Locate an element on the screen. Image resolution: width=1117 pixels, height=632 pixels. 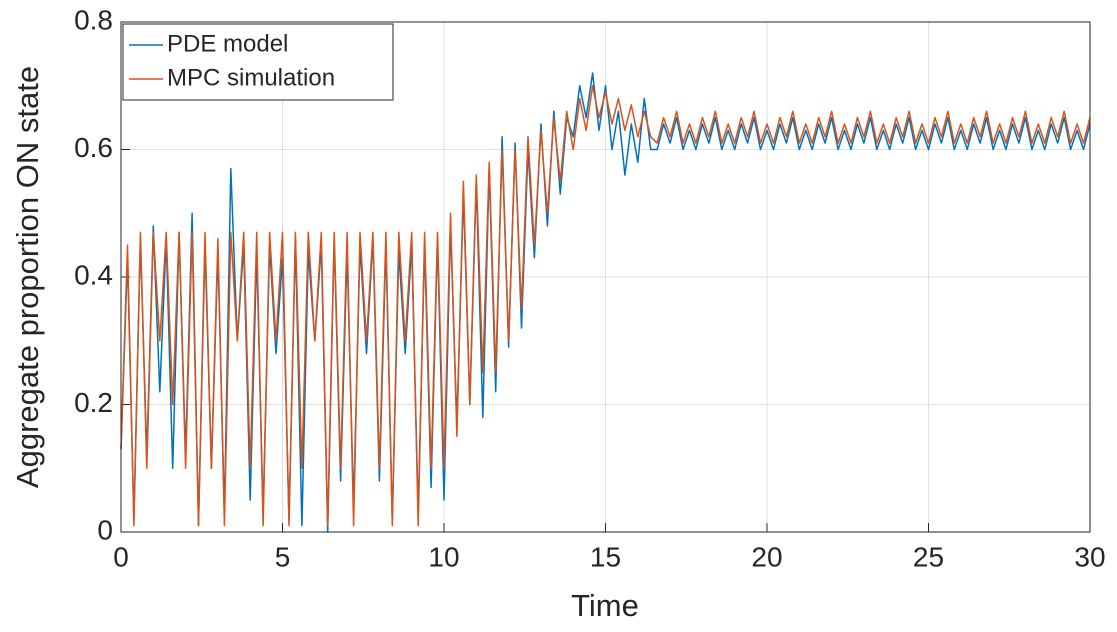
x-tick-label: 5 is located at coordinates (283, 556).